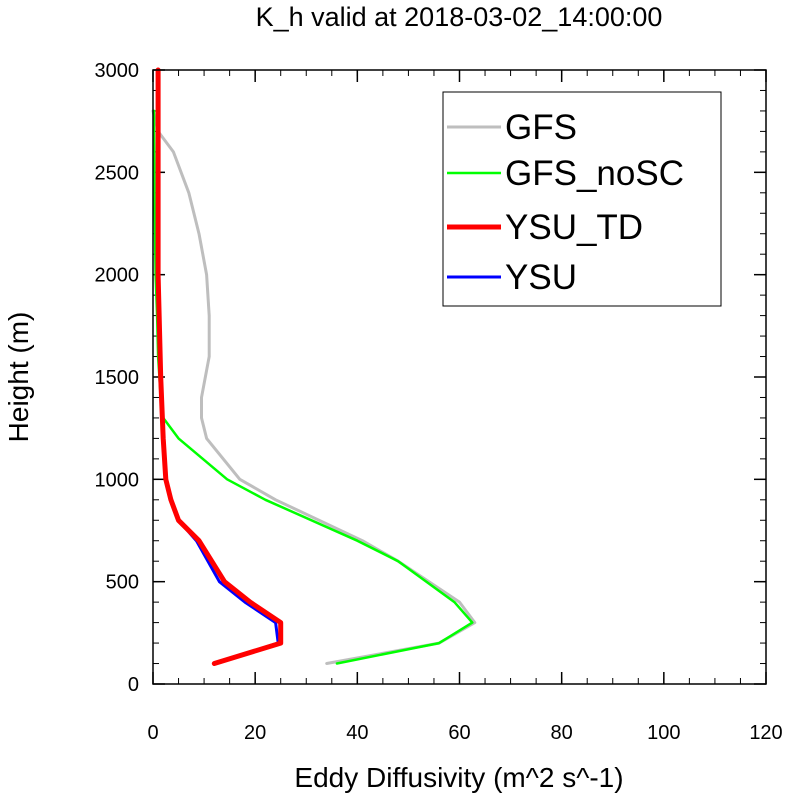 The height and width of the screenshot is (796, 788). I want to click on legend-box, so click(582, 199).